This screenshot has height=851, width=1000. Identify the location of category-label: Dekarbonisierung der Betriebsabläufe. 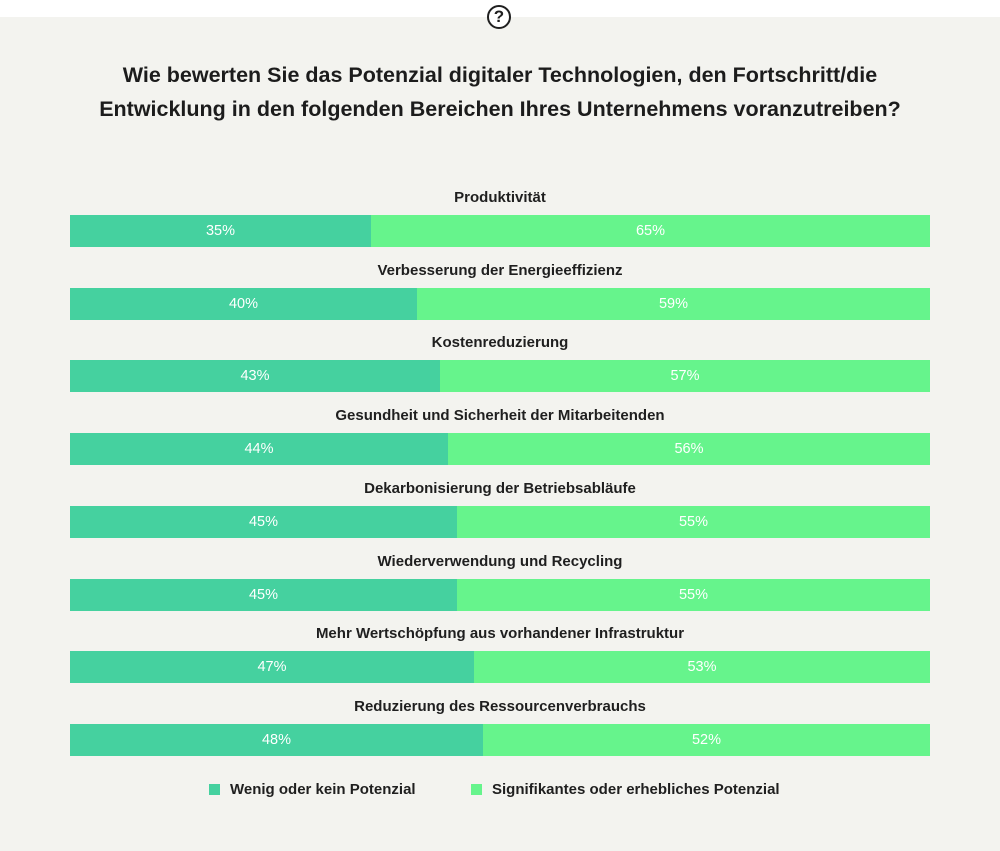
(500, 488).